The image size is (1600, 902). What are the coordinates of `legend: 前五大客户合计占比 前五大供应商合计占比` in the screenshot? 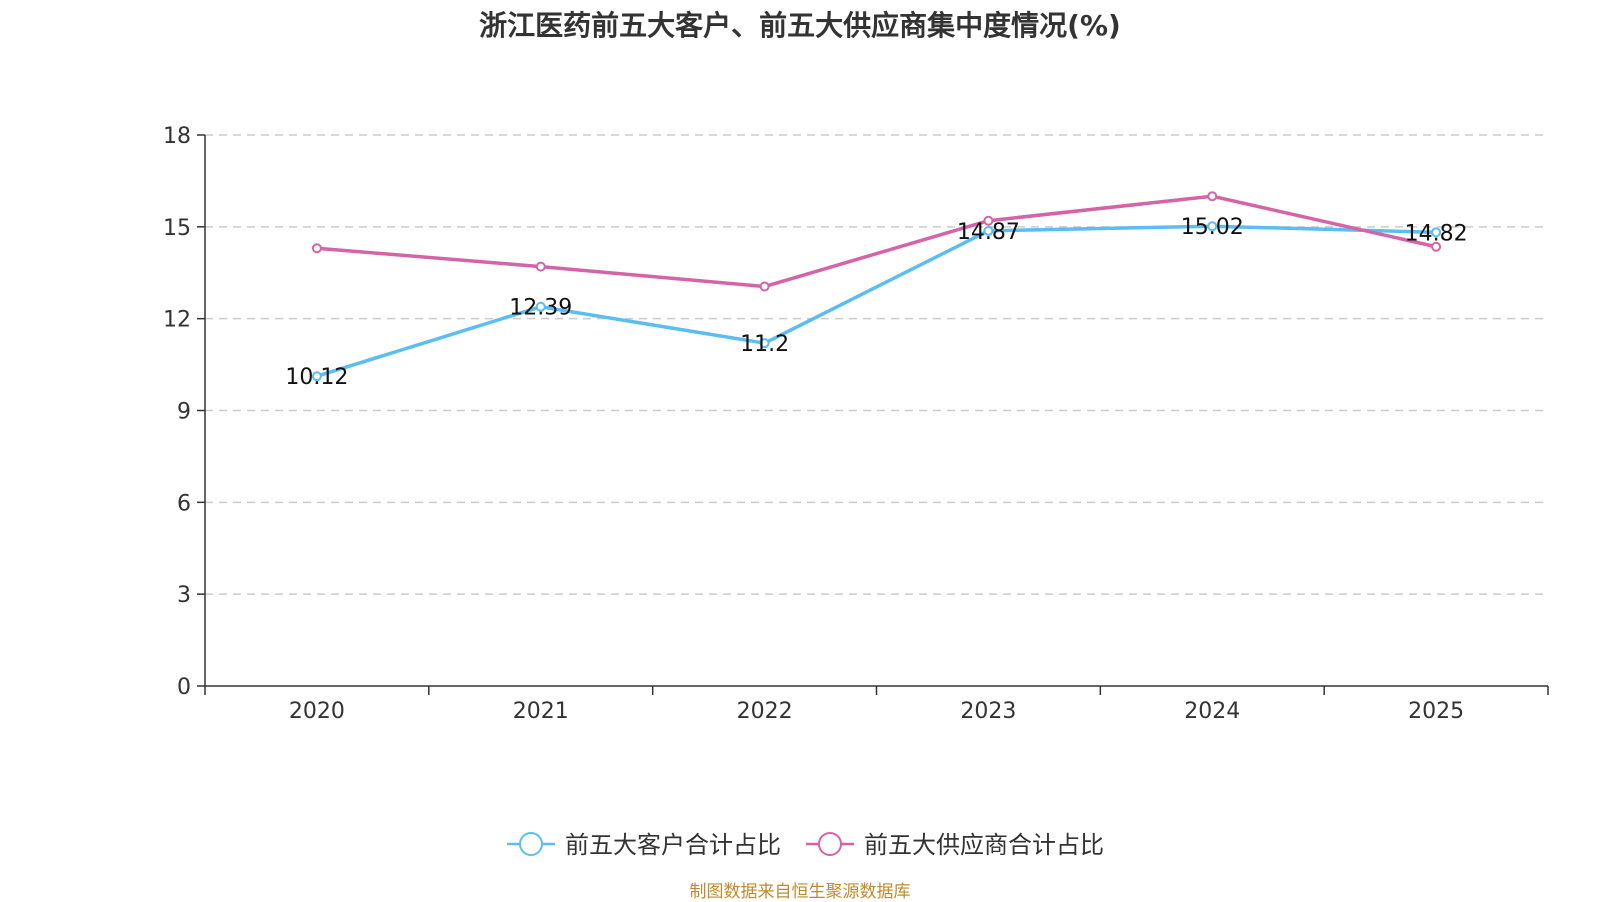 It's located at (805, 845).